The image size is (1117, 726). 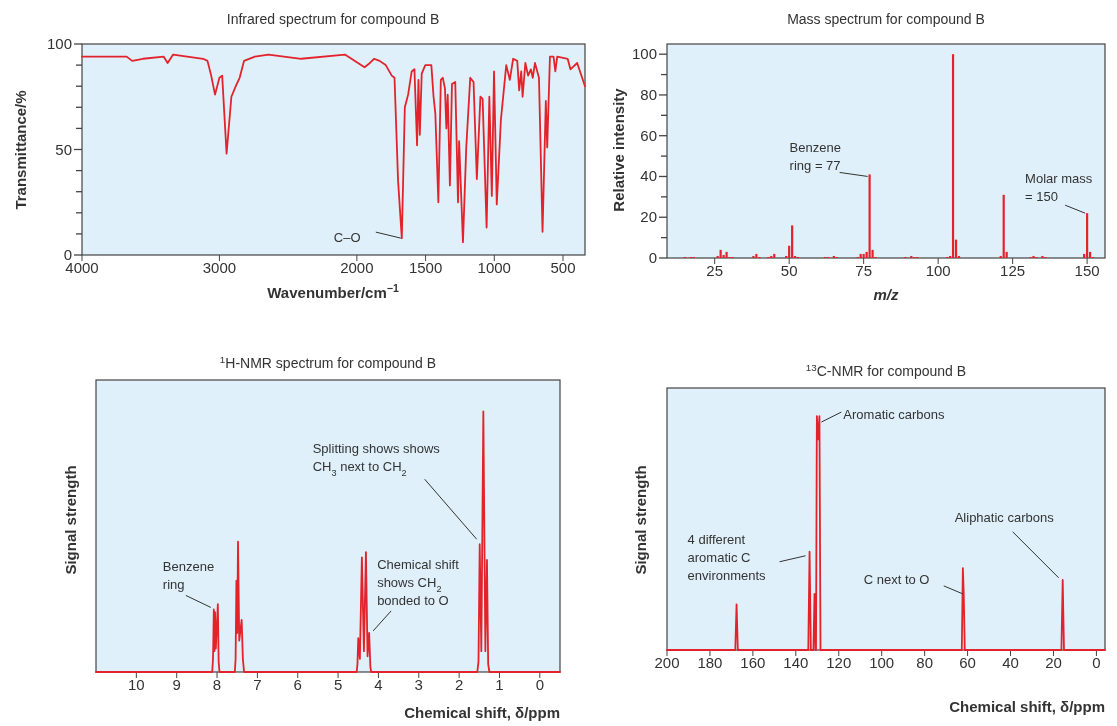 What do you see at coordinates (715, 270) in the screenshot?
I see `x-tick-label: 25` at bounding box center [715, 270].